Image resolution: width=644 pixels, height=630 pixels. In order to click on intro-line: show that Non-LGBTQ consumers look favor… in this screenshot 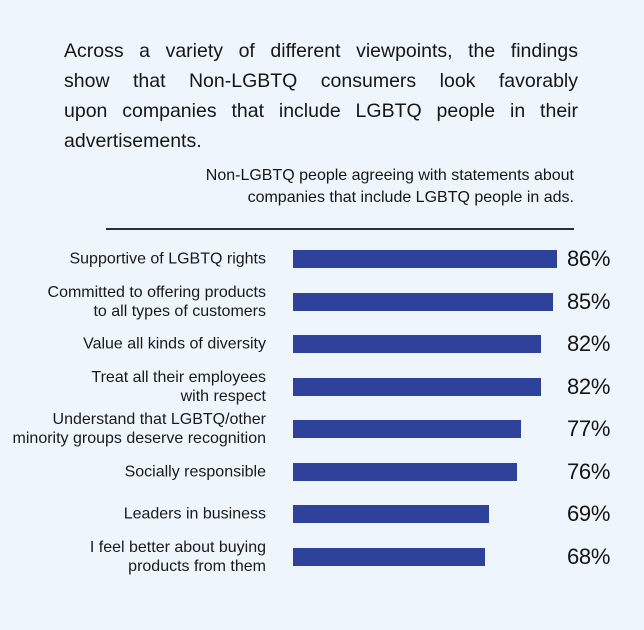, I will do `click(321, 81)`.